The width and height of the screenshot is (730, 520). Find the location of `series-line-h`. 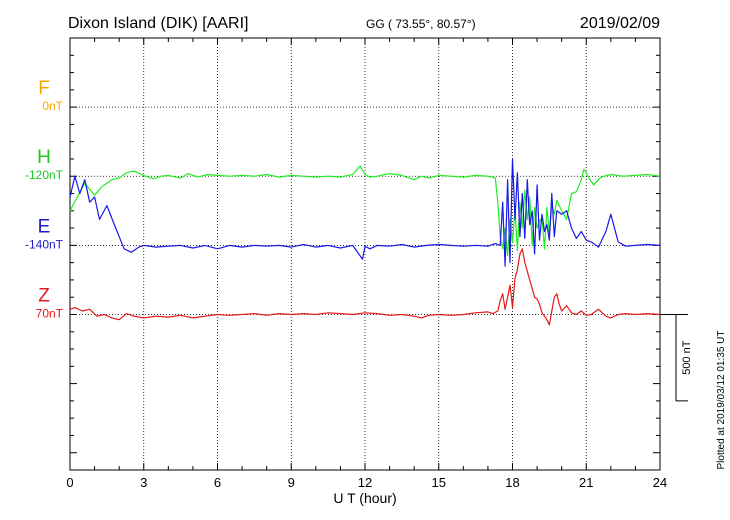

series-line-h is located at coordinates (365, 211).